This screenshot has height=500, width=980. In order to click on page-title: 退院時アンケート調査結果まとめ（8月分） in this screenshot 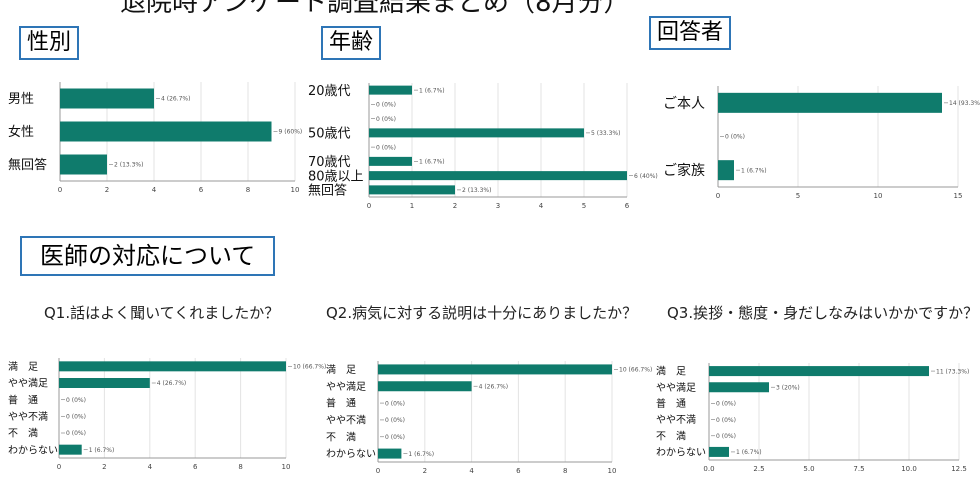, I will do `click(375, 9)`.